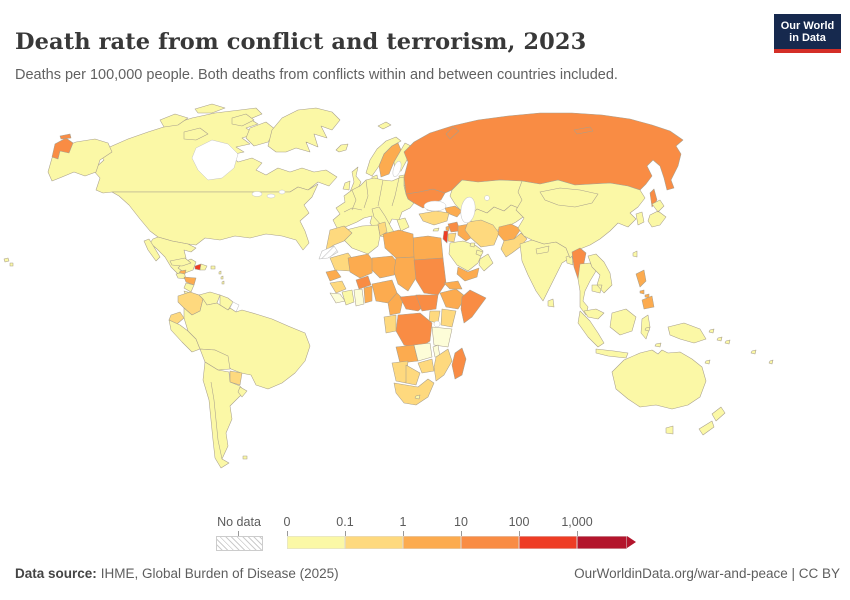 The height and width of the screenshot is (600, 850). Describe the element at coordinates (56, 573) in the screenshot. I see `data-source-label: Data source:` at that location.